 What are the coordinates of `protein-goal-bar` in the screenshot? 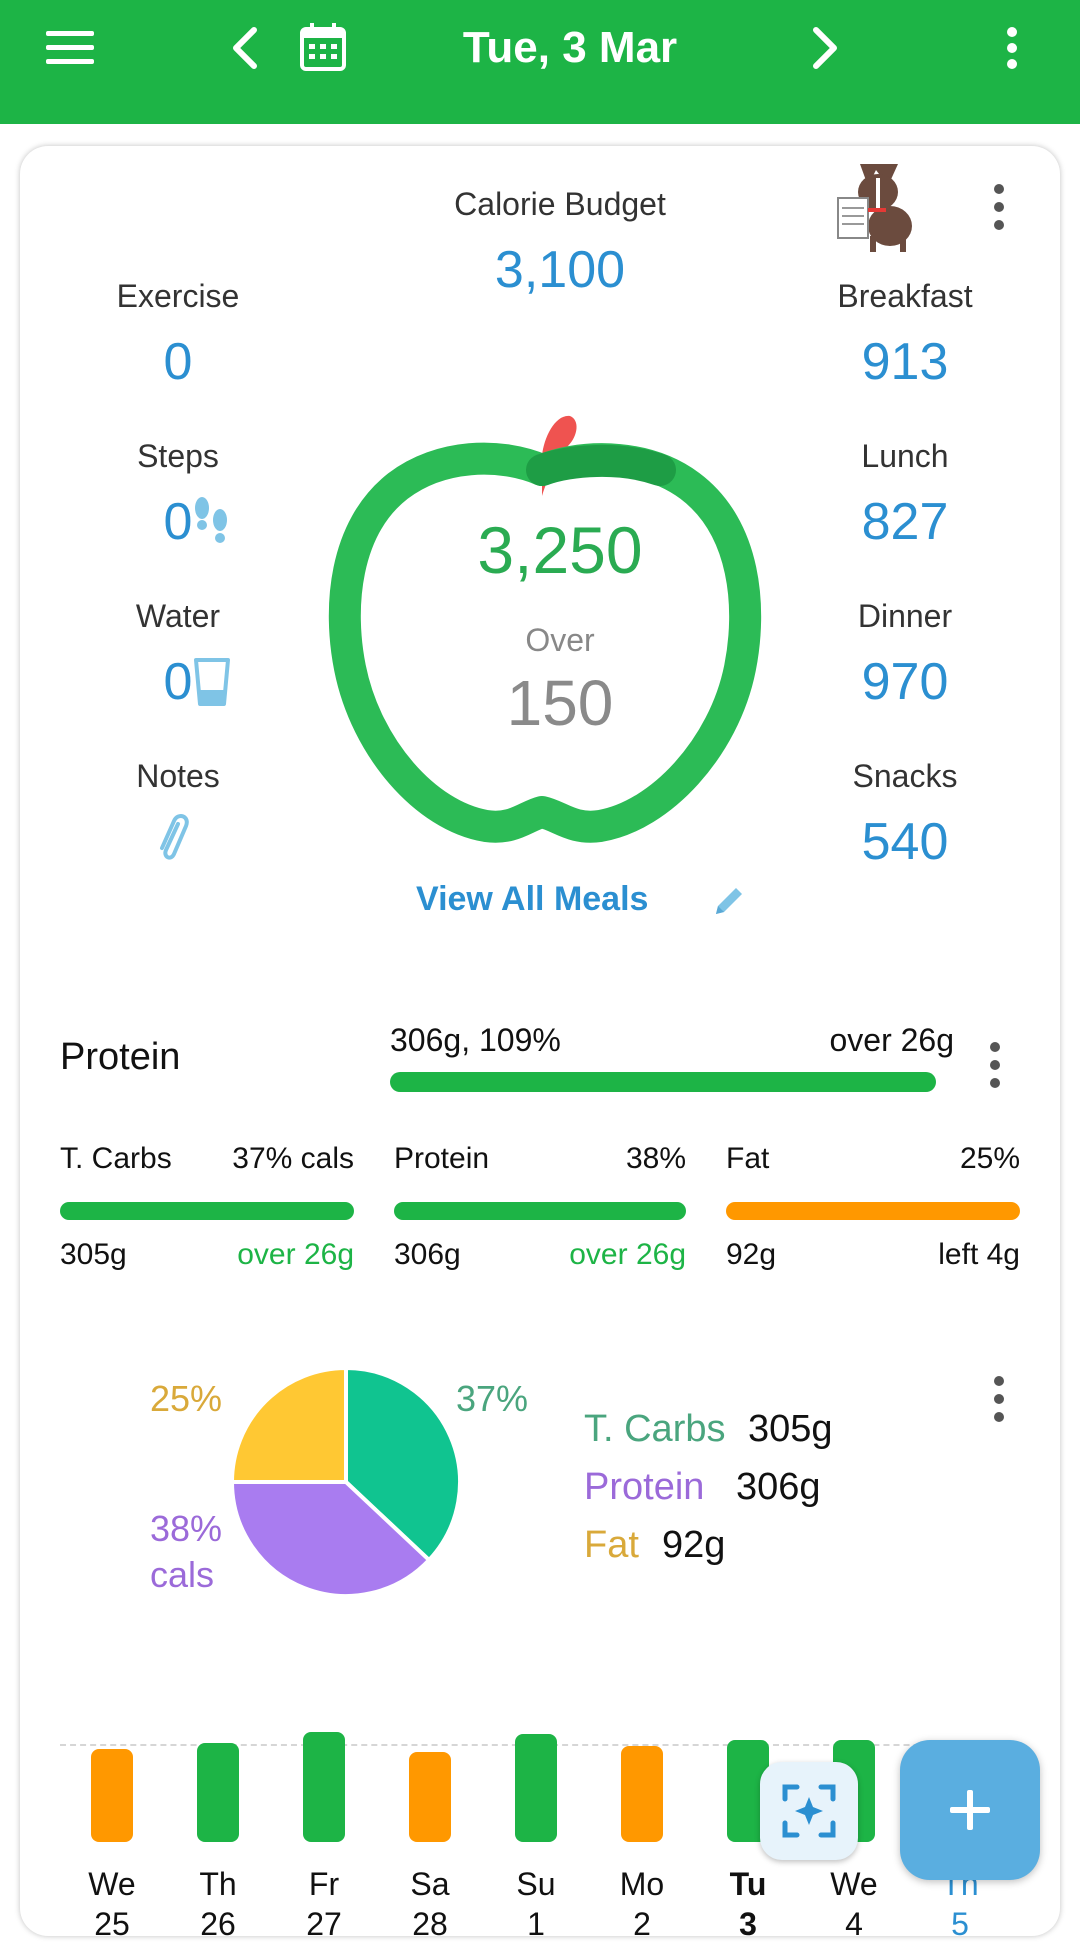 It's located at (663, 1082).